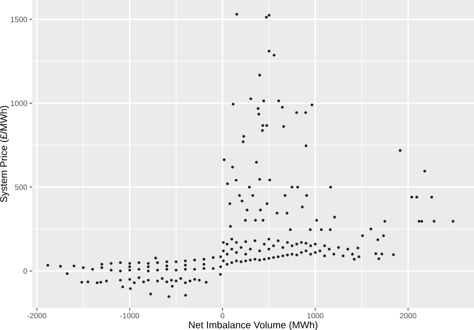 The width and height of the screenshot is (474, 330). What do you see at coordinates (253, 325) in the screenshot?
I see `x-axis-title: Net Imbalance Volume (MWh)` at bounding box center [253, 325].